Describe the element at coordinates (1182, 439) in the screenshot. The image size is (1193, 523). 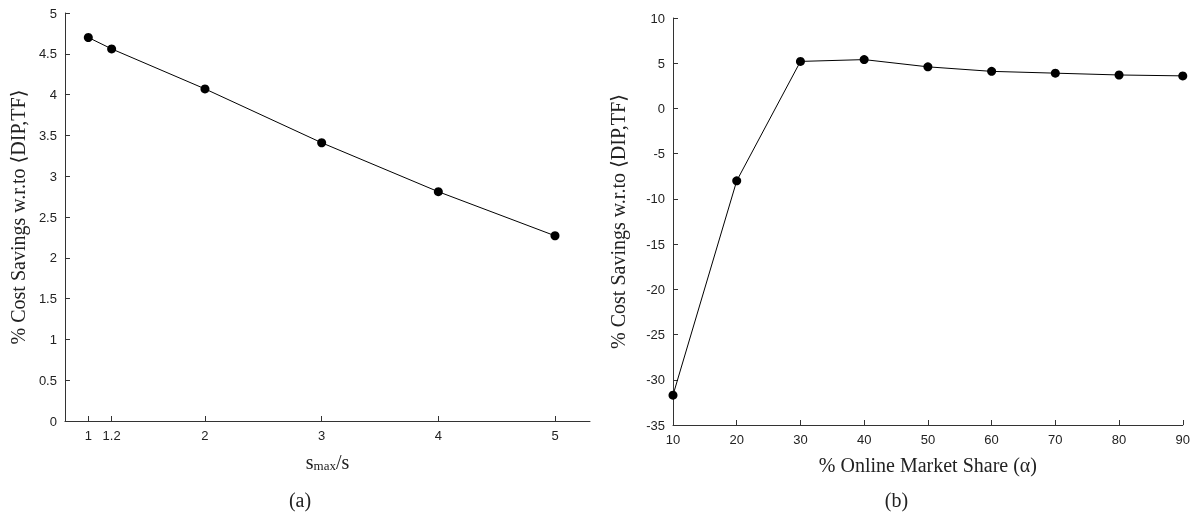
I see `x-tick-label: 90` at that location.